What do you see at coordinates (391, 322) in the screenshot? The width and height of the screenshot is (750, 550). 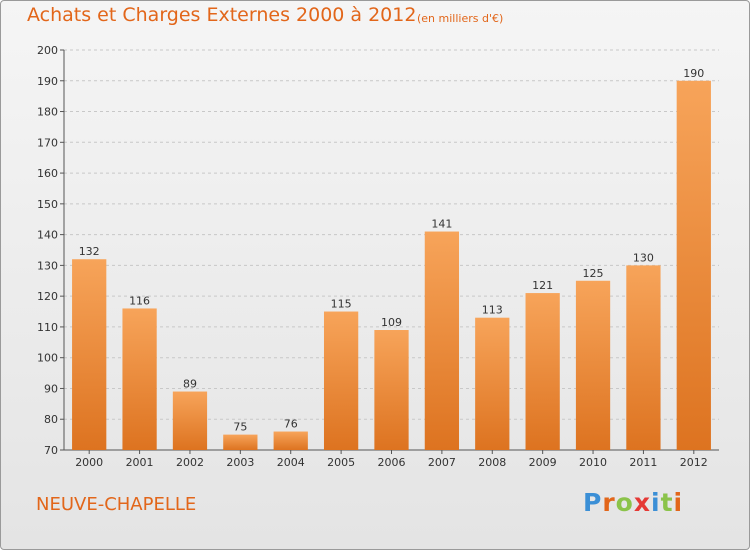 I see `bar-value-label: 109` at bounding box center [391, 322].